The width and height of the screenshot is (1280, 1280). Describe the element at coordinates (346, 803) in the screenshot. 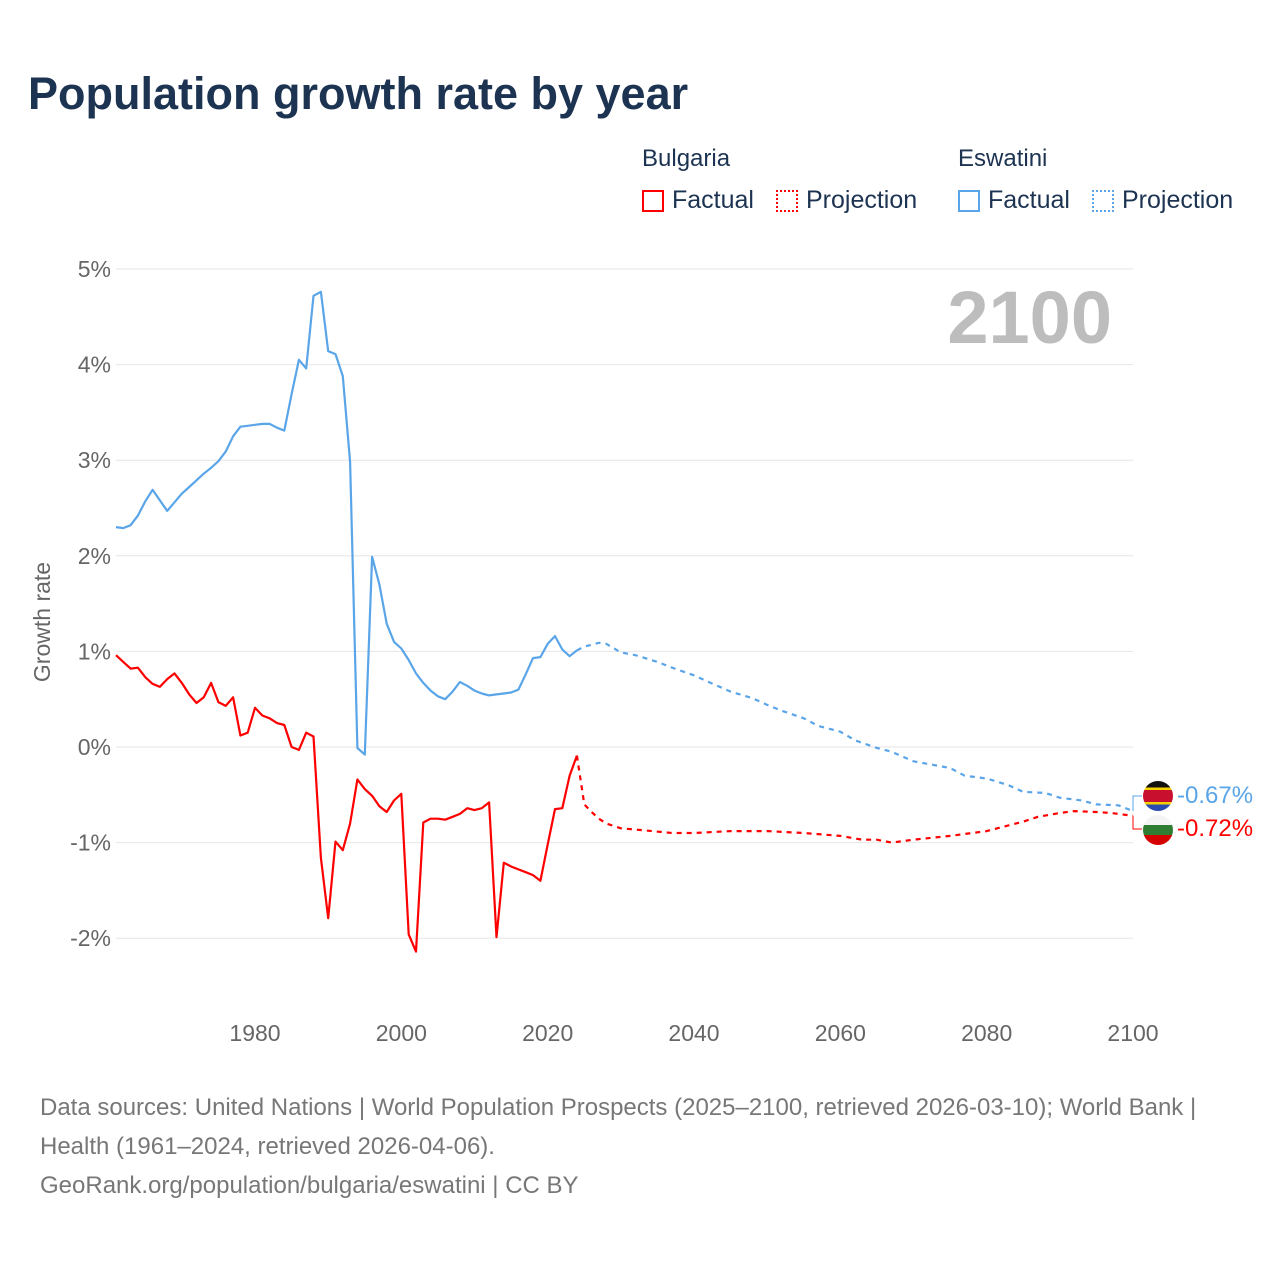

I see `series-line-bulgaria-factual` at that location.